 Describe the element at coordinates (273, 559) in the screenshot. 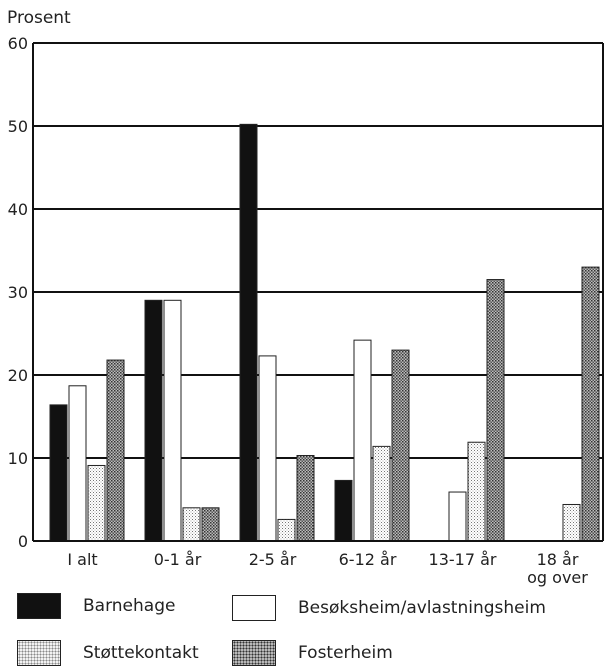

I see `x-tick-label: 2-5 år` at that location.